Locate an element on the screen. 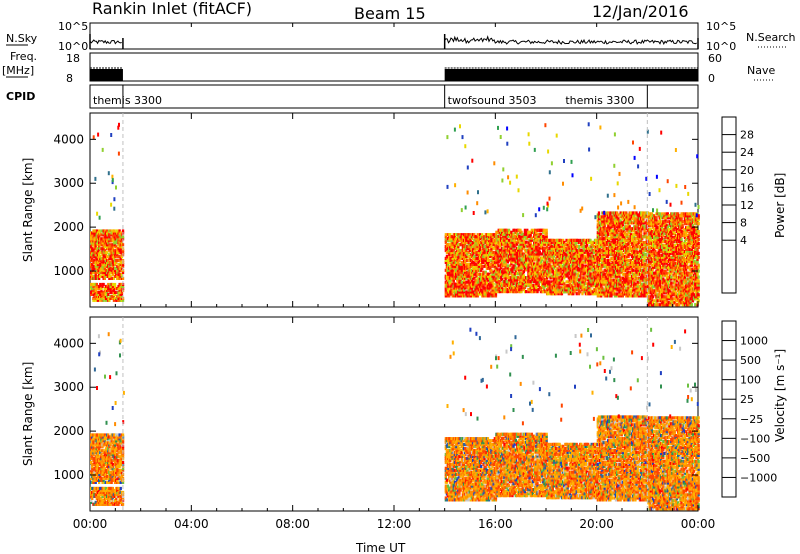 The width and height of the screenshot is (800, 554). nave-tick-top: 60 is located at coordinates (715, 58).